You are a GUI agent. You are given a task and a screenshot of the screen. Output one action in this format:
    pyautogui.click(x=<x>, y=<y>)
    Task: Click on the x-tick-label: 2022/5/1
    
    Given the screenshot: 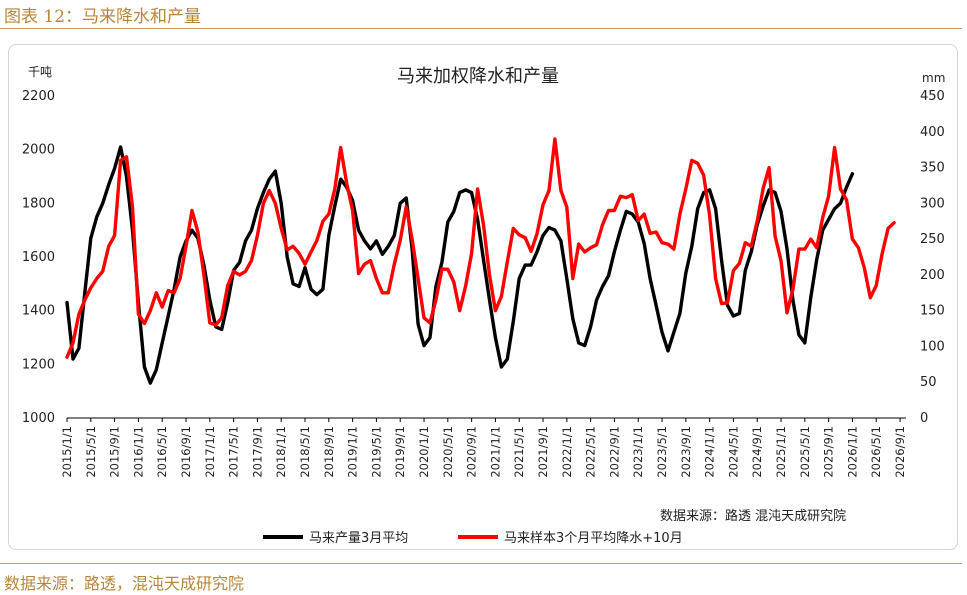 What is the action you would take?
    pyautogui.click(x=591, y=452)
    